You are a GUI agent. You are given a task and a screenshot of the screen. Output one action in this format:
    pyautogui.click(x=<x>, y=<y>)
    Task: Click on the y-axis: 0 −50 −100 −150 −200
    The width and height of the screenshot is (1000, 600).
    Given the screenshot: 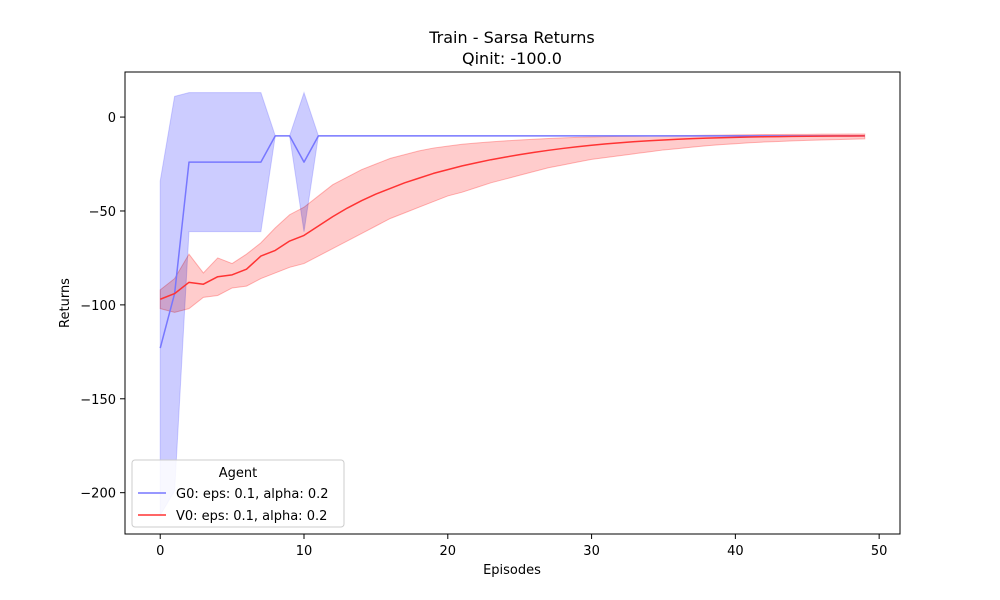 What is the action you would take?
    pyautogui.click(x=102, y=306)
    